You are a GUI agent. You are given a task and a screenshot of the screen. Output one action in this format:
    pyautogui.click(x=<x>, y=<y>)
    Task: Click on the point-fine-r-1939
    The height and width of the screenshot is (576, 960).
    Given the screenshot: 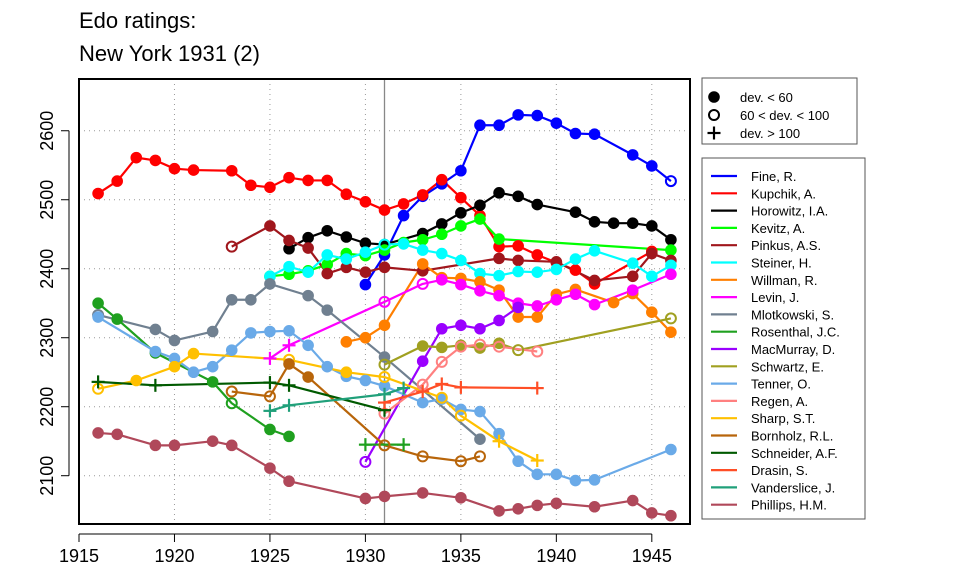 What is the action you would take?
    pyautogui.click(x=537, y=115)
    